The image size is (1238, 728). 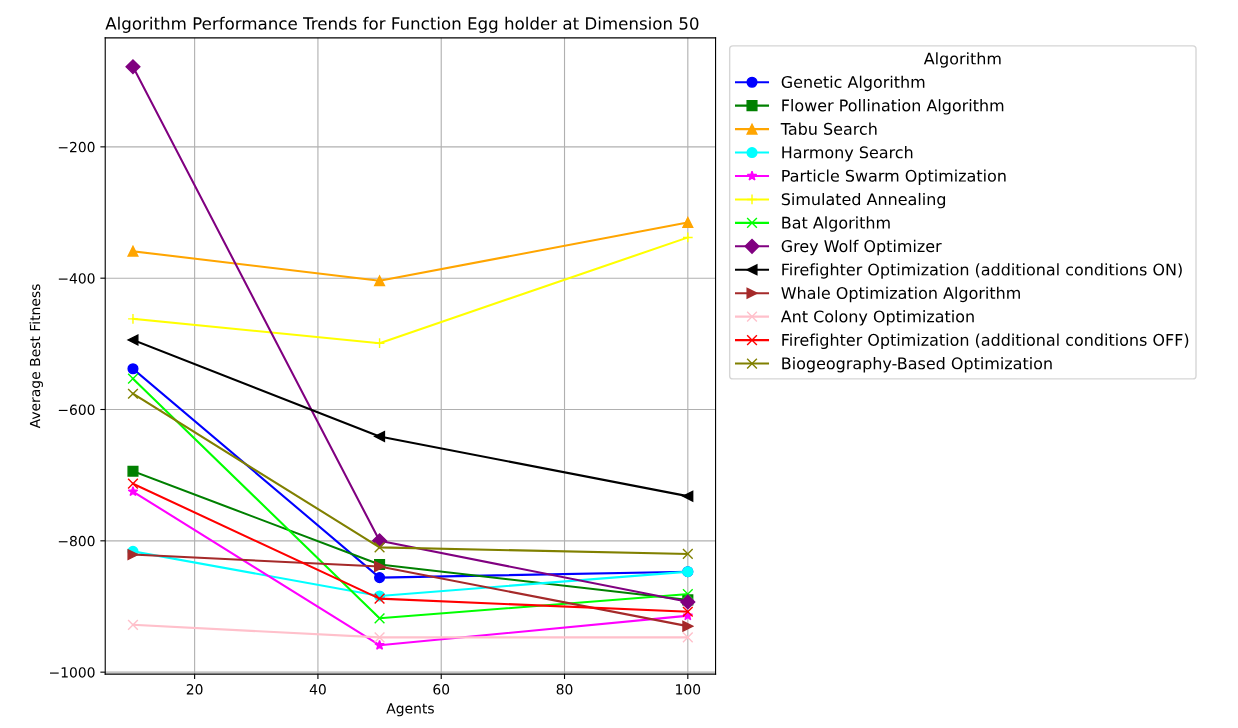 I want to click on legend-label: Whale Optimization Algorithm, so click(x=900, y=294).